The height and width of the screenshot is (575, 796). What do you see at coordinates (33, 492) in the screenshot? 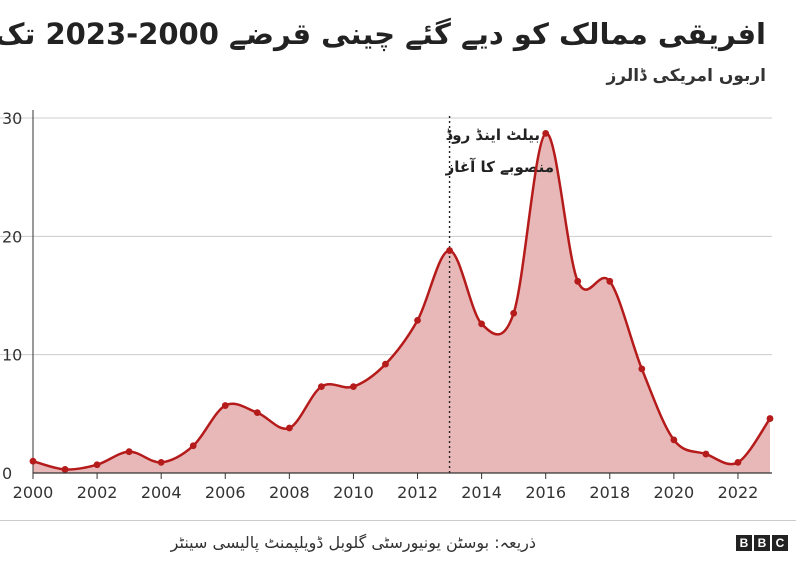
I see `x-tick-label: 2000` at bounding box center [33, 492].